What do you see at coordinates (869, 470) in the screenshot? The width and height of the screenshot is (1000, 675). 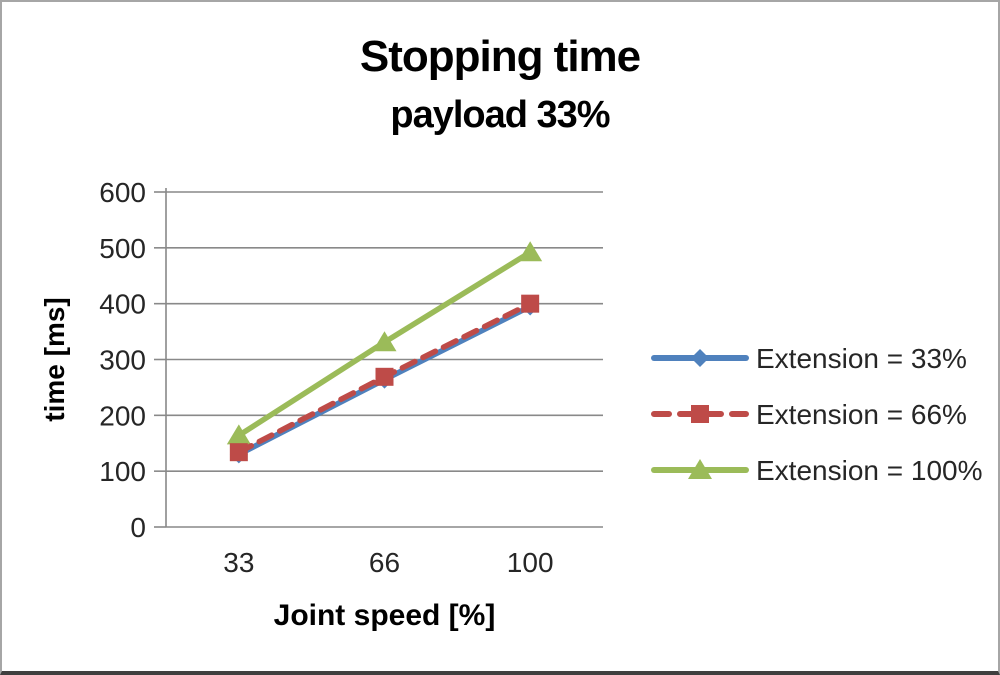 I see `legend-label-2: Extension = 100%` at bounding box center [869, 470].